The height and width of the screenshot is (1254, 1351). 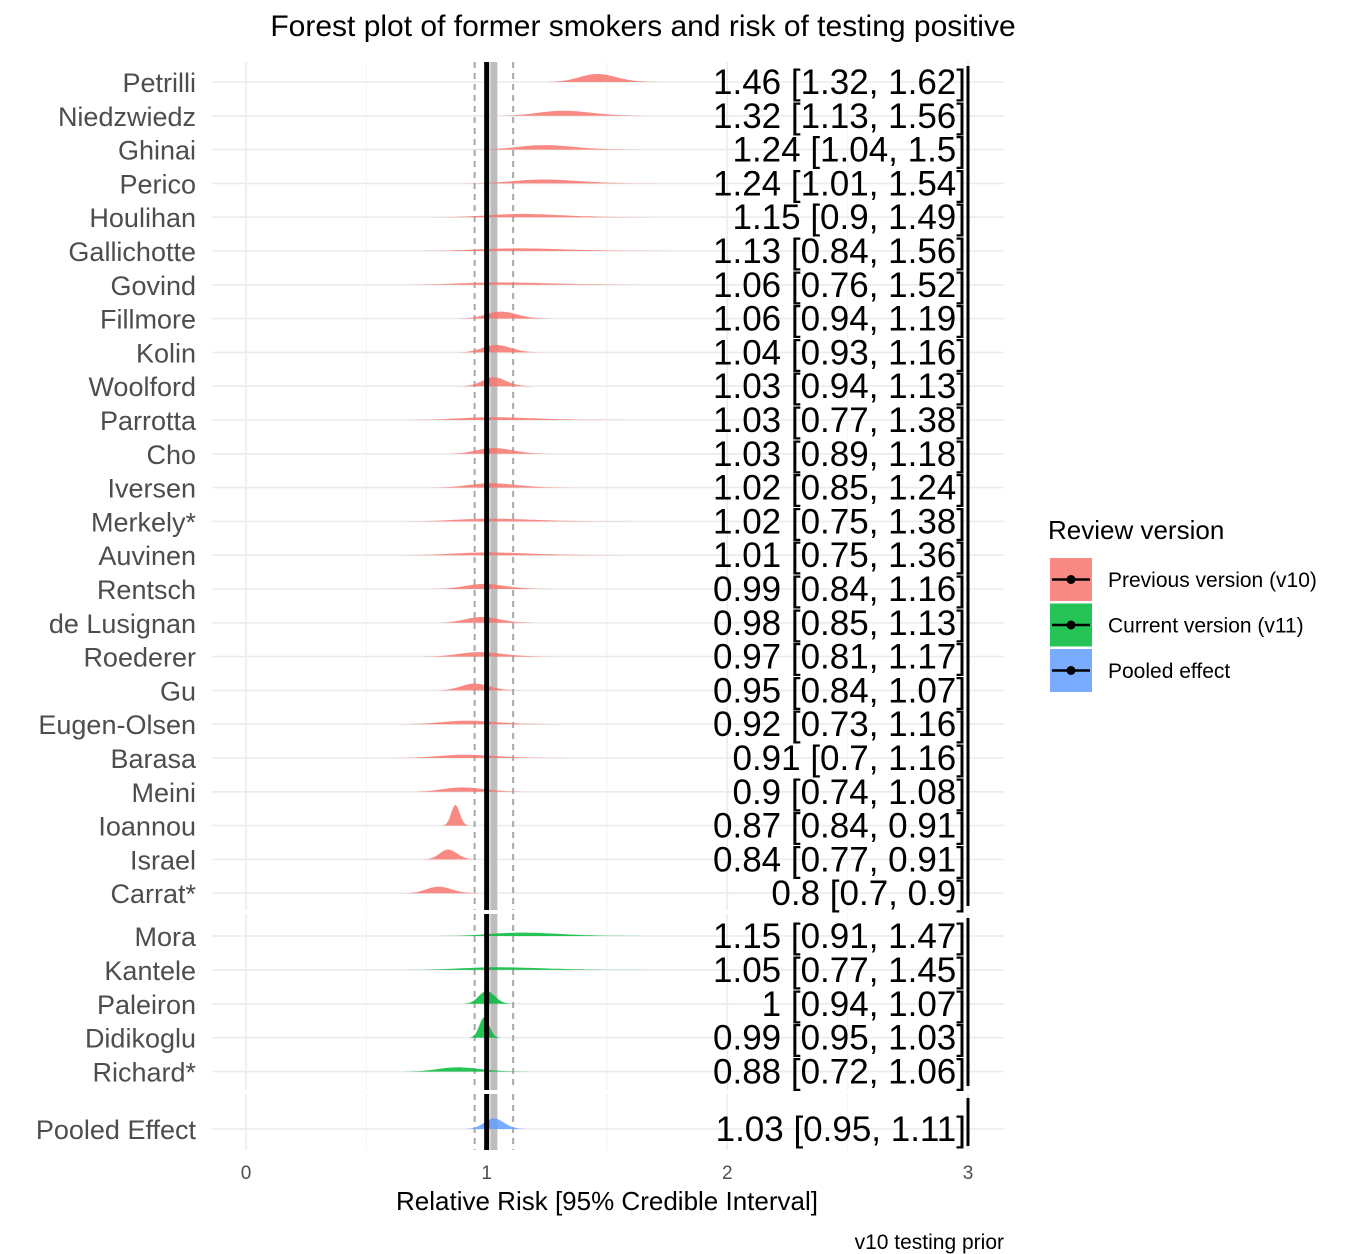 I want to click on study-label: Mora, so click(x=165, y=937).